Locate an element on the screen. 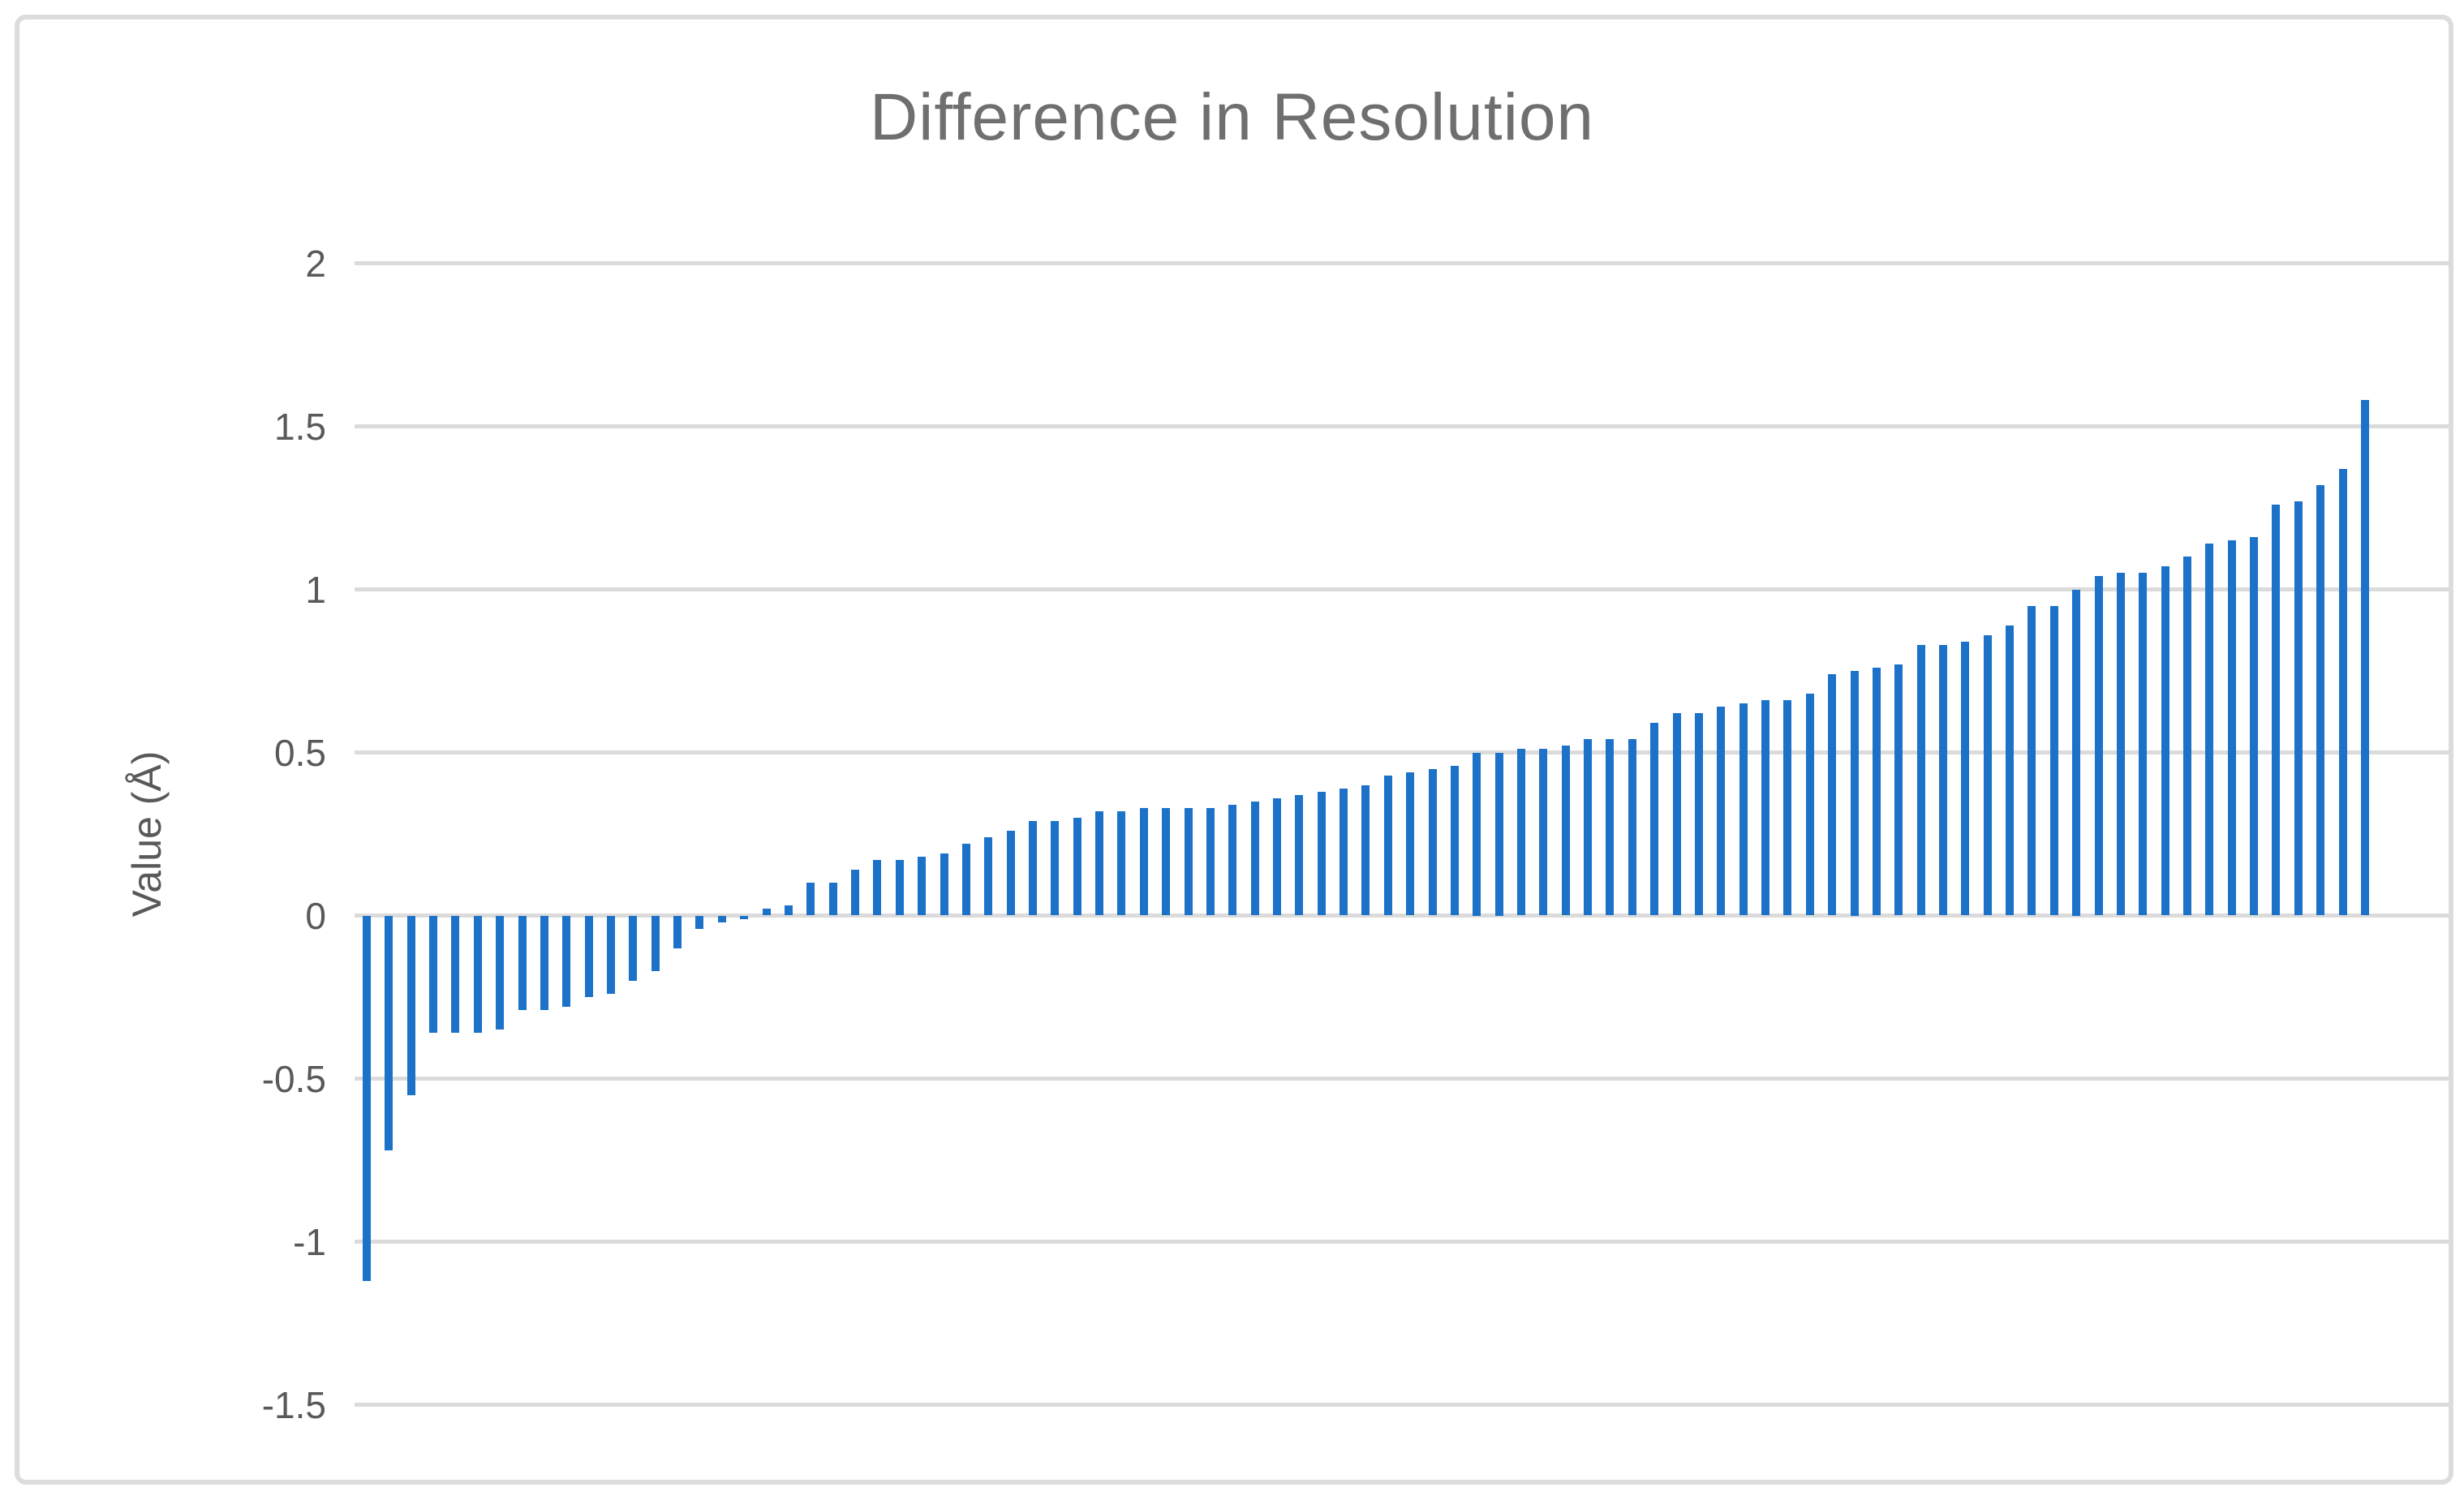  y-tick-label: -1.5 is located at coordinates (293, 1404).